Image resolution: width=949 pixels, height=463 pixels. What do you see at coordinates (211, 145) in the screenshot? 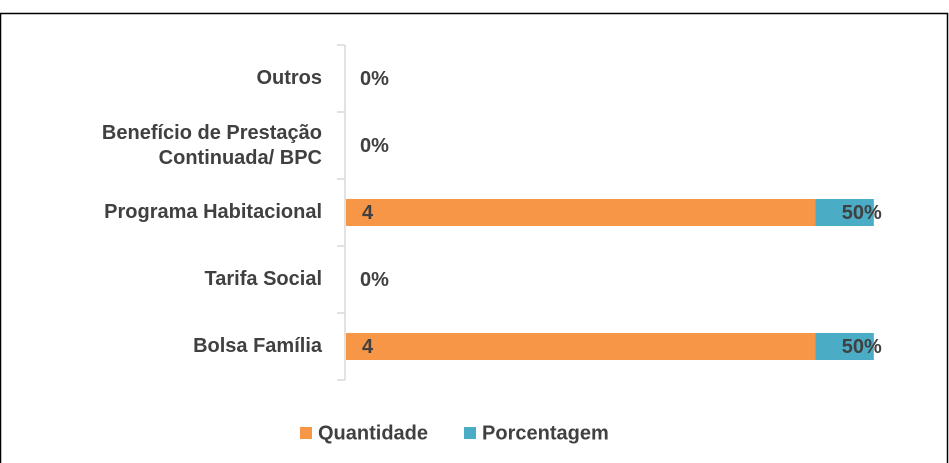
I see `category-label: Benefício de Prestação Continuada/ BPC` at bounding box center [211, 145].